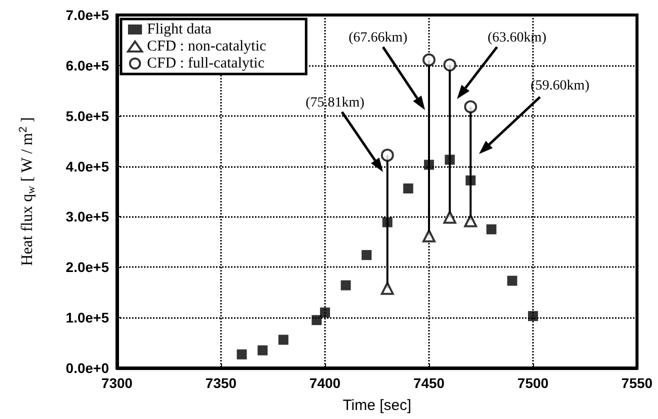 The image size is (658, 419). I want to click on y-tick-label: 4.0e+5, so click(88, 166).